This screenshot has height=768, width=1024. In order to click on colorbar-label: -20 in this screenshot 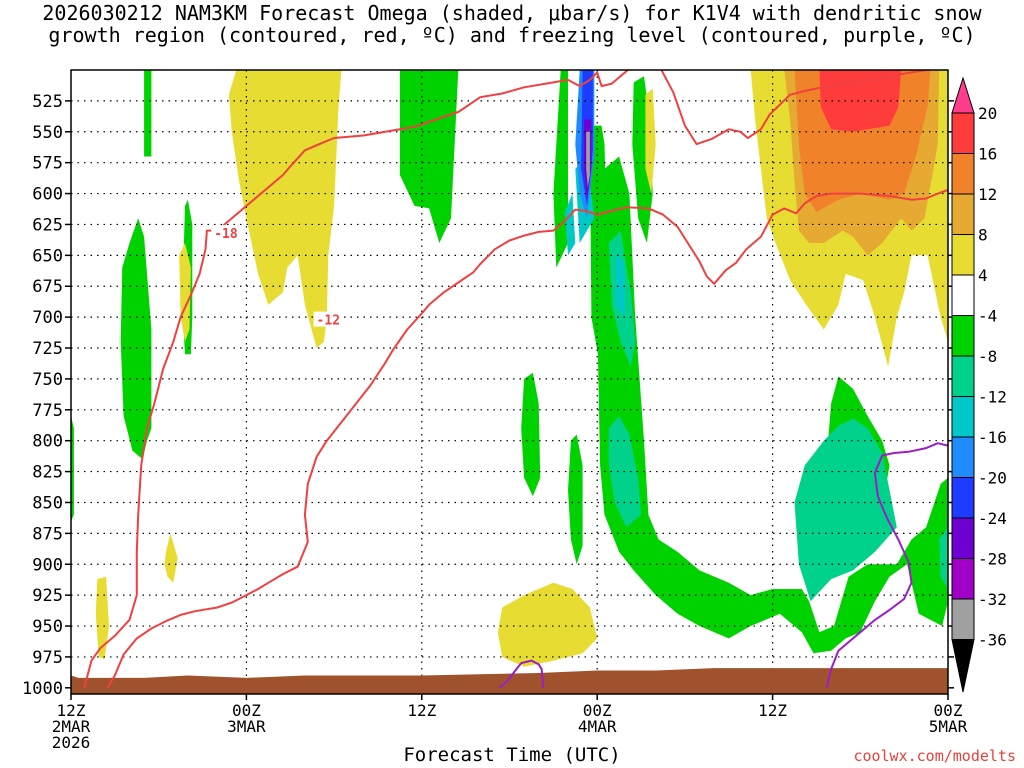, I will do `click(992, 478)`.